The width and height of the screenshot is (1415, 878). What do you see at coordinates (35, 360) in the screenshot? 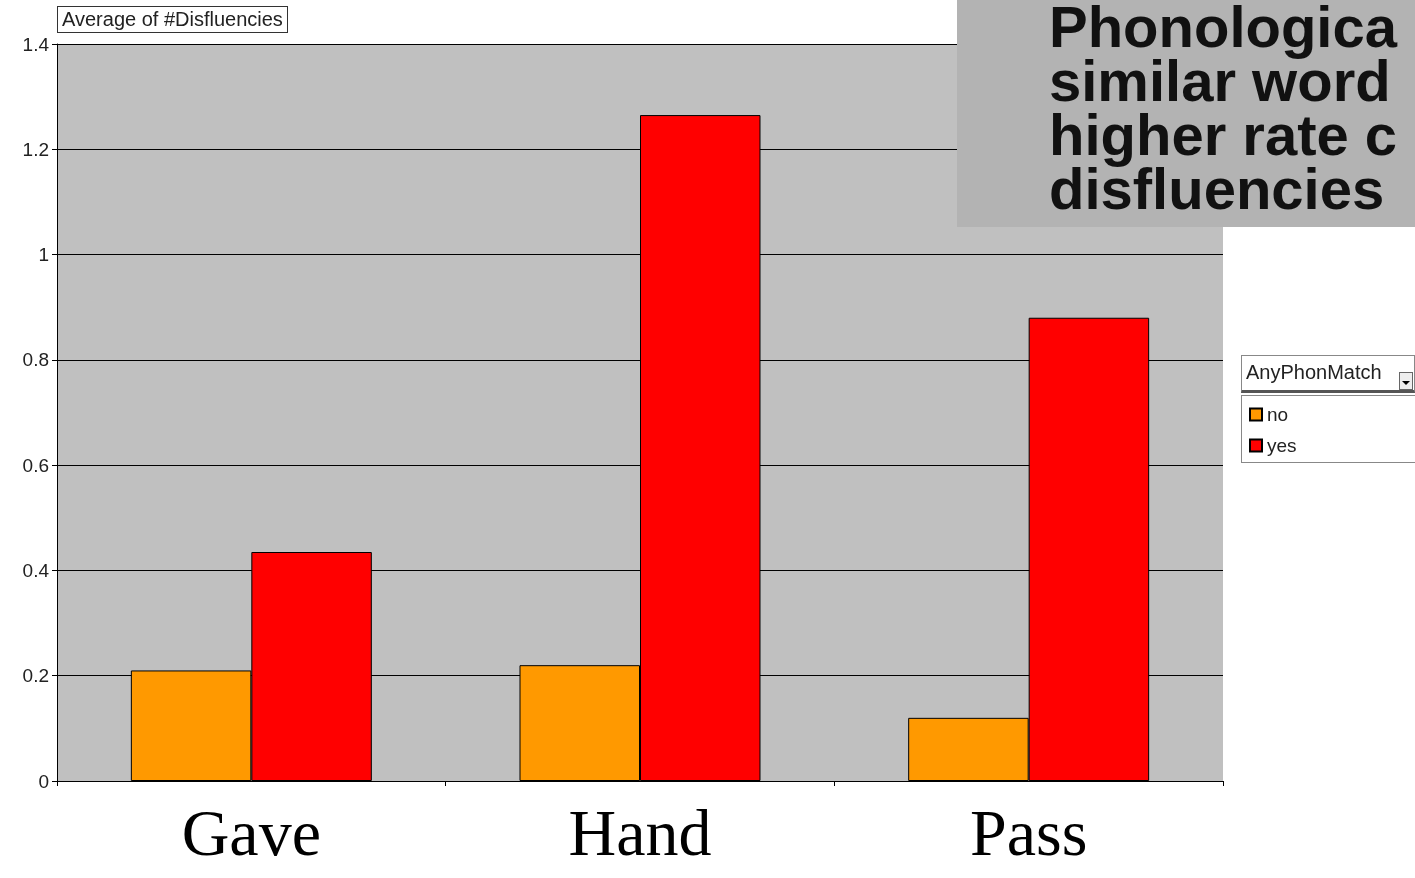
I see `y-tick-label: 0.8` at bounding box center [35, 360].